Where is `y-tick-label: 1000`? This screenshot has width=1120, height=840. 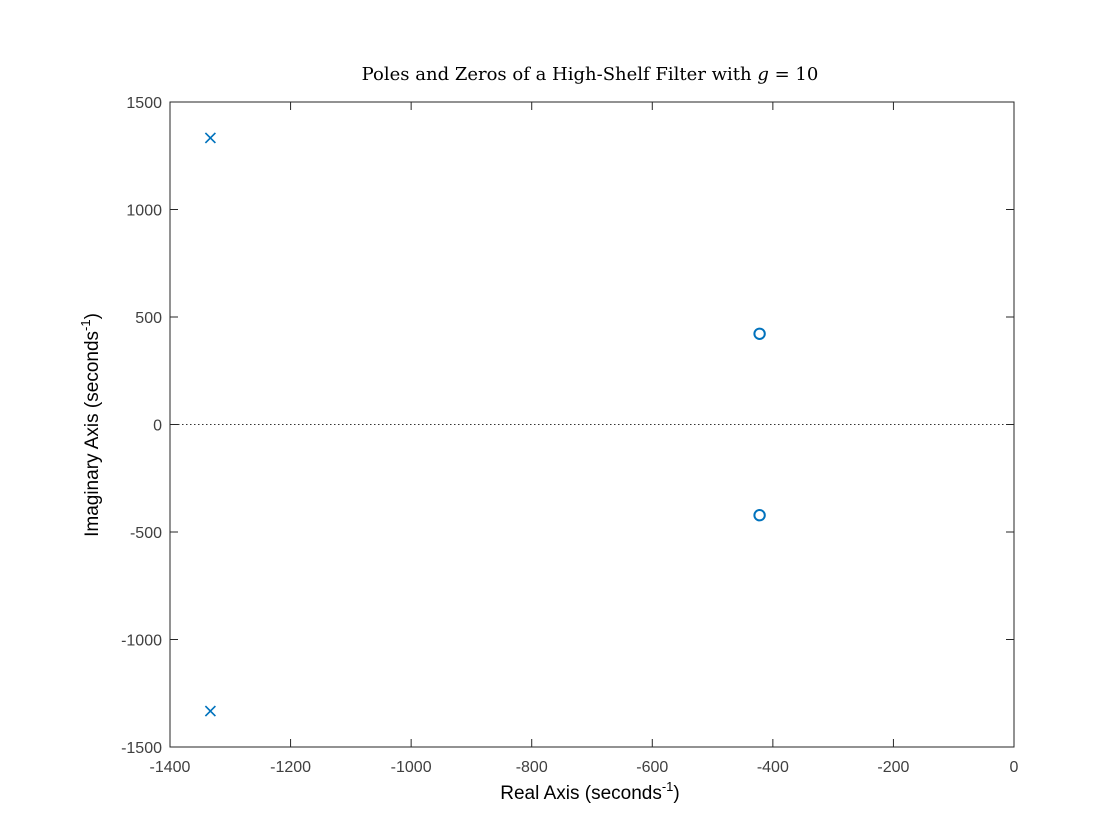 y-tick-label: 1000 is located at coordinates (144, 211).